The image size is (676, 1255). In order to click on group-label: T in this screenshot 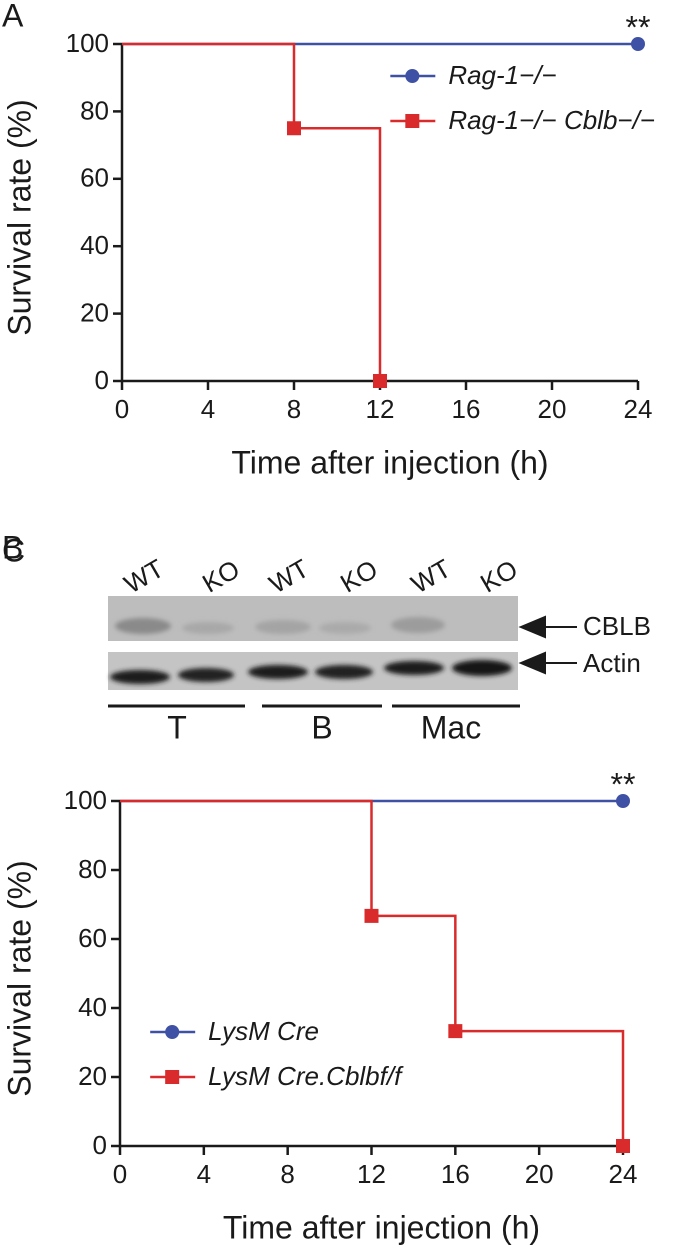, I will do `click(177, 727)`.